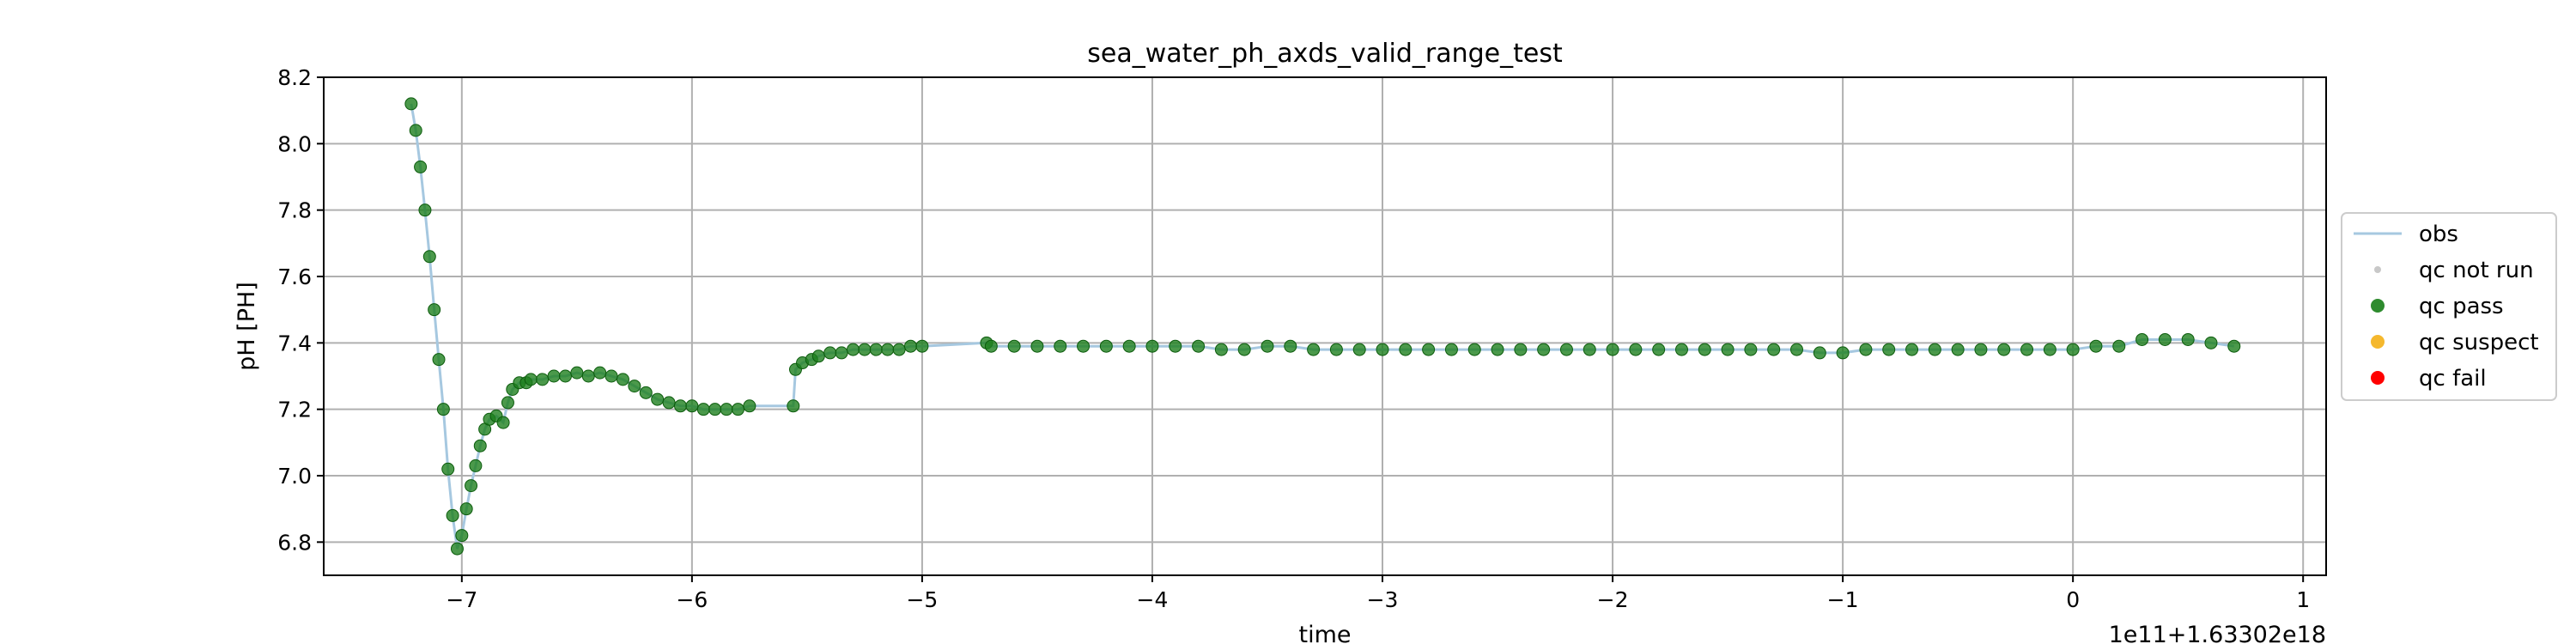  I want to click on y-tick-label: 7.4, so click(294, 343).